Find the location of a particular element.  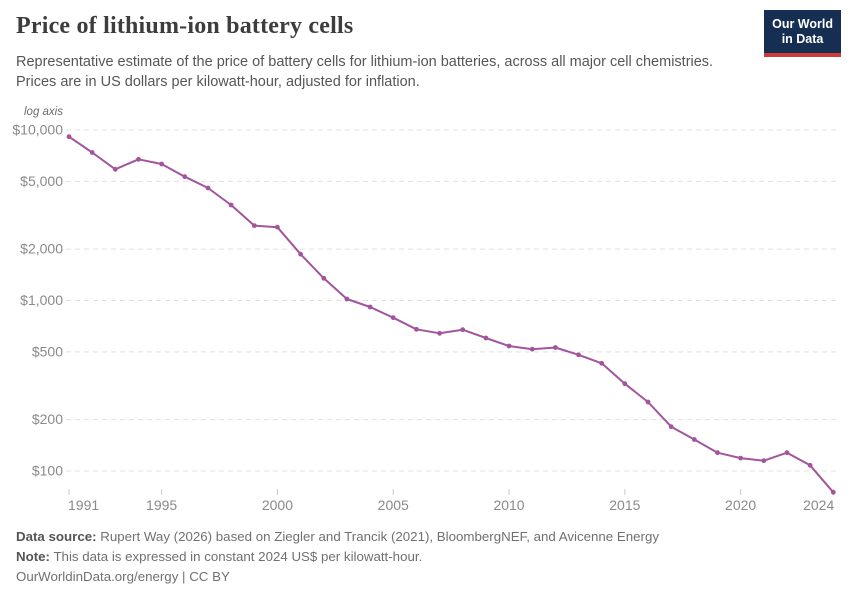

data-point-2019 is located at coordinates (717, 453).